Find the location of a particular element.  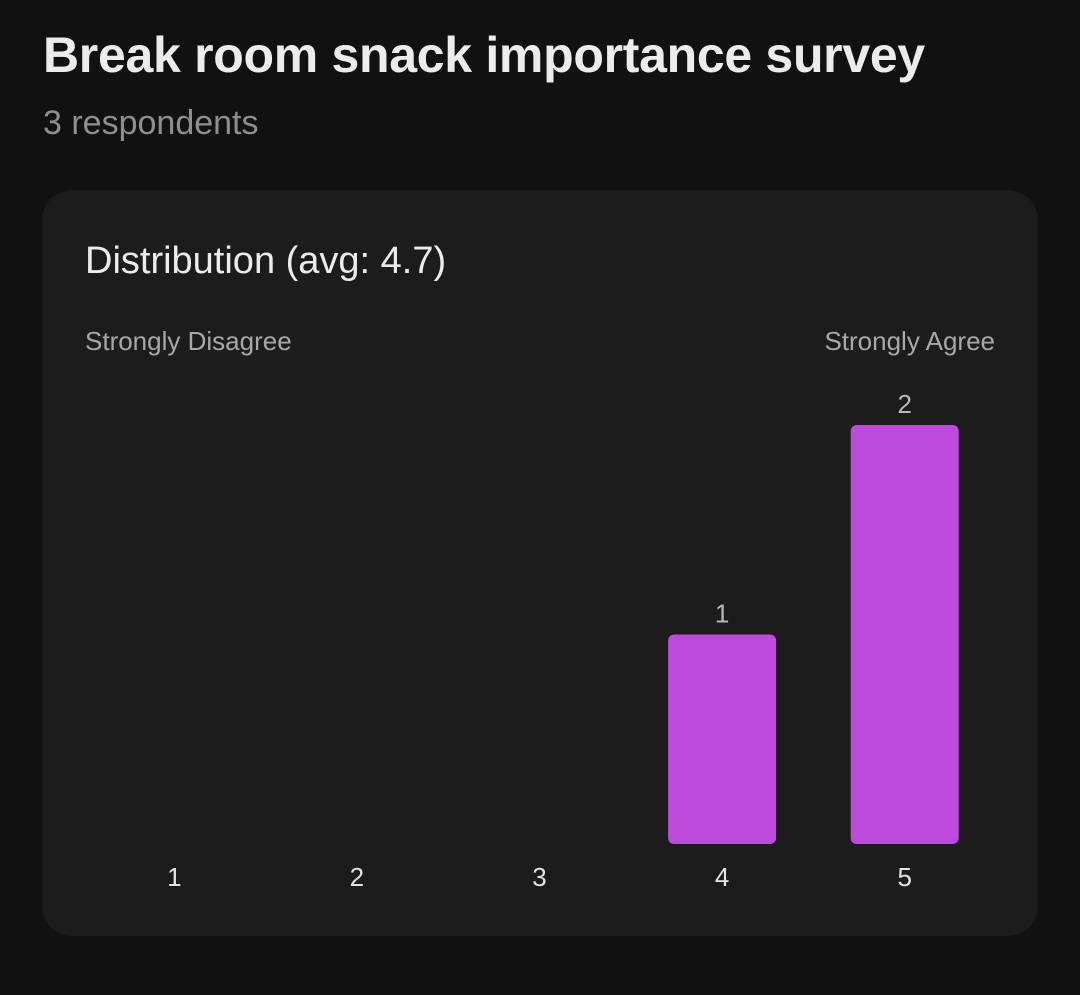

bar-value-label-4: 1 is located at coordinates (722, 614).